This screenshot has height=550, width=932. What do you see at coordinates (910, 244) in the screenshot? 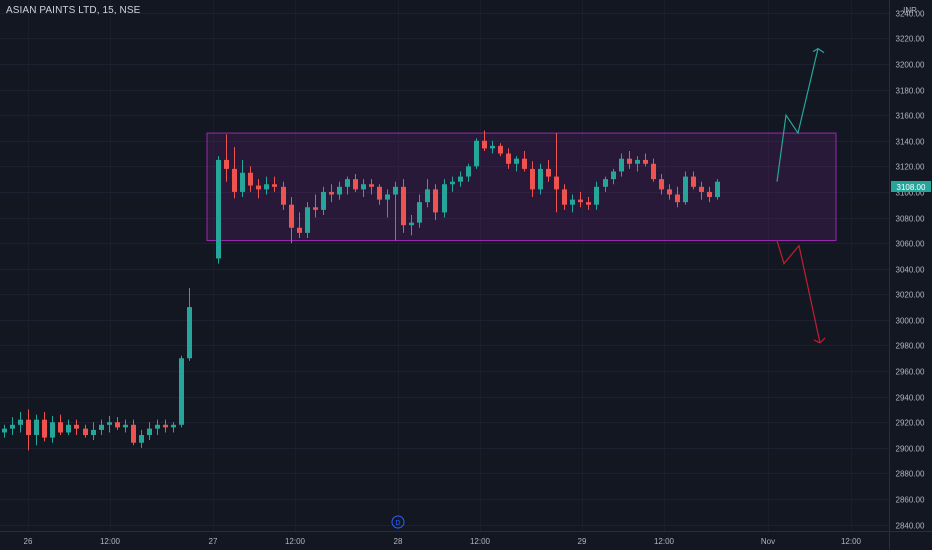
I see `y-tick-label: 3060.00` at bounding box center [910, 244].